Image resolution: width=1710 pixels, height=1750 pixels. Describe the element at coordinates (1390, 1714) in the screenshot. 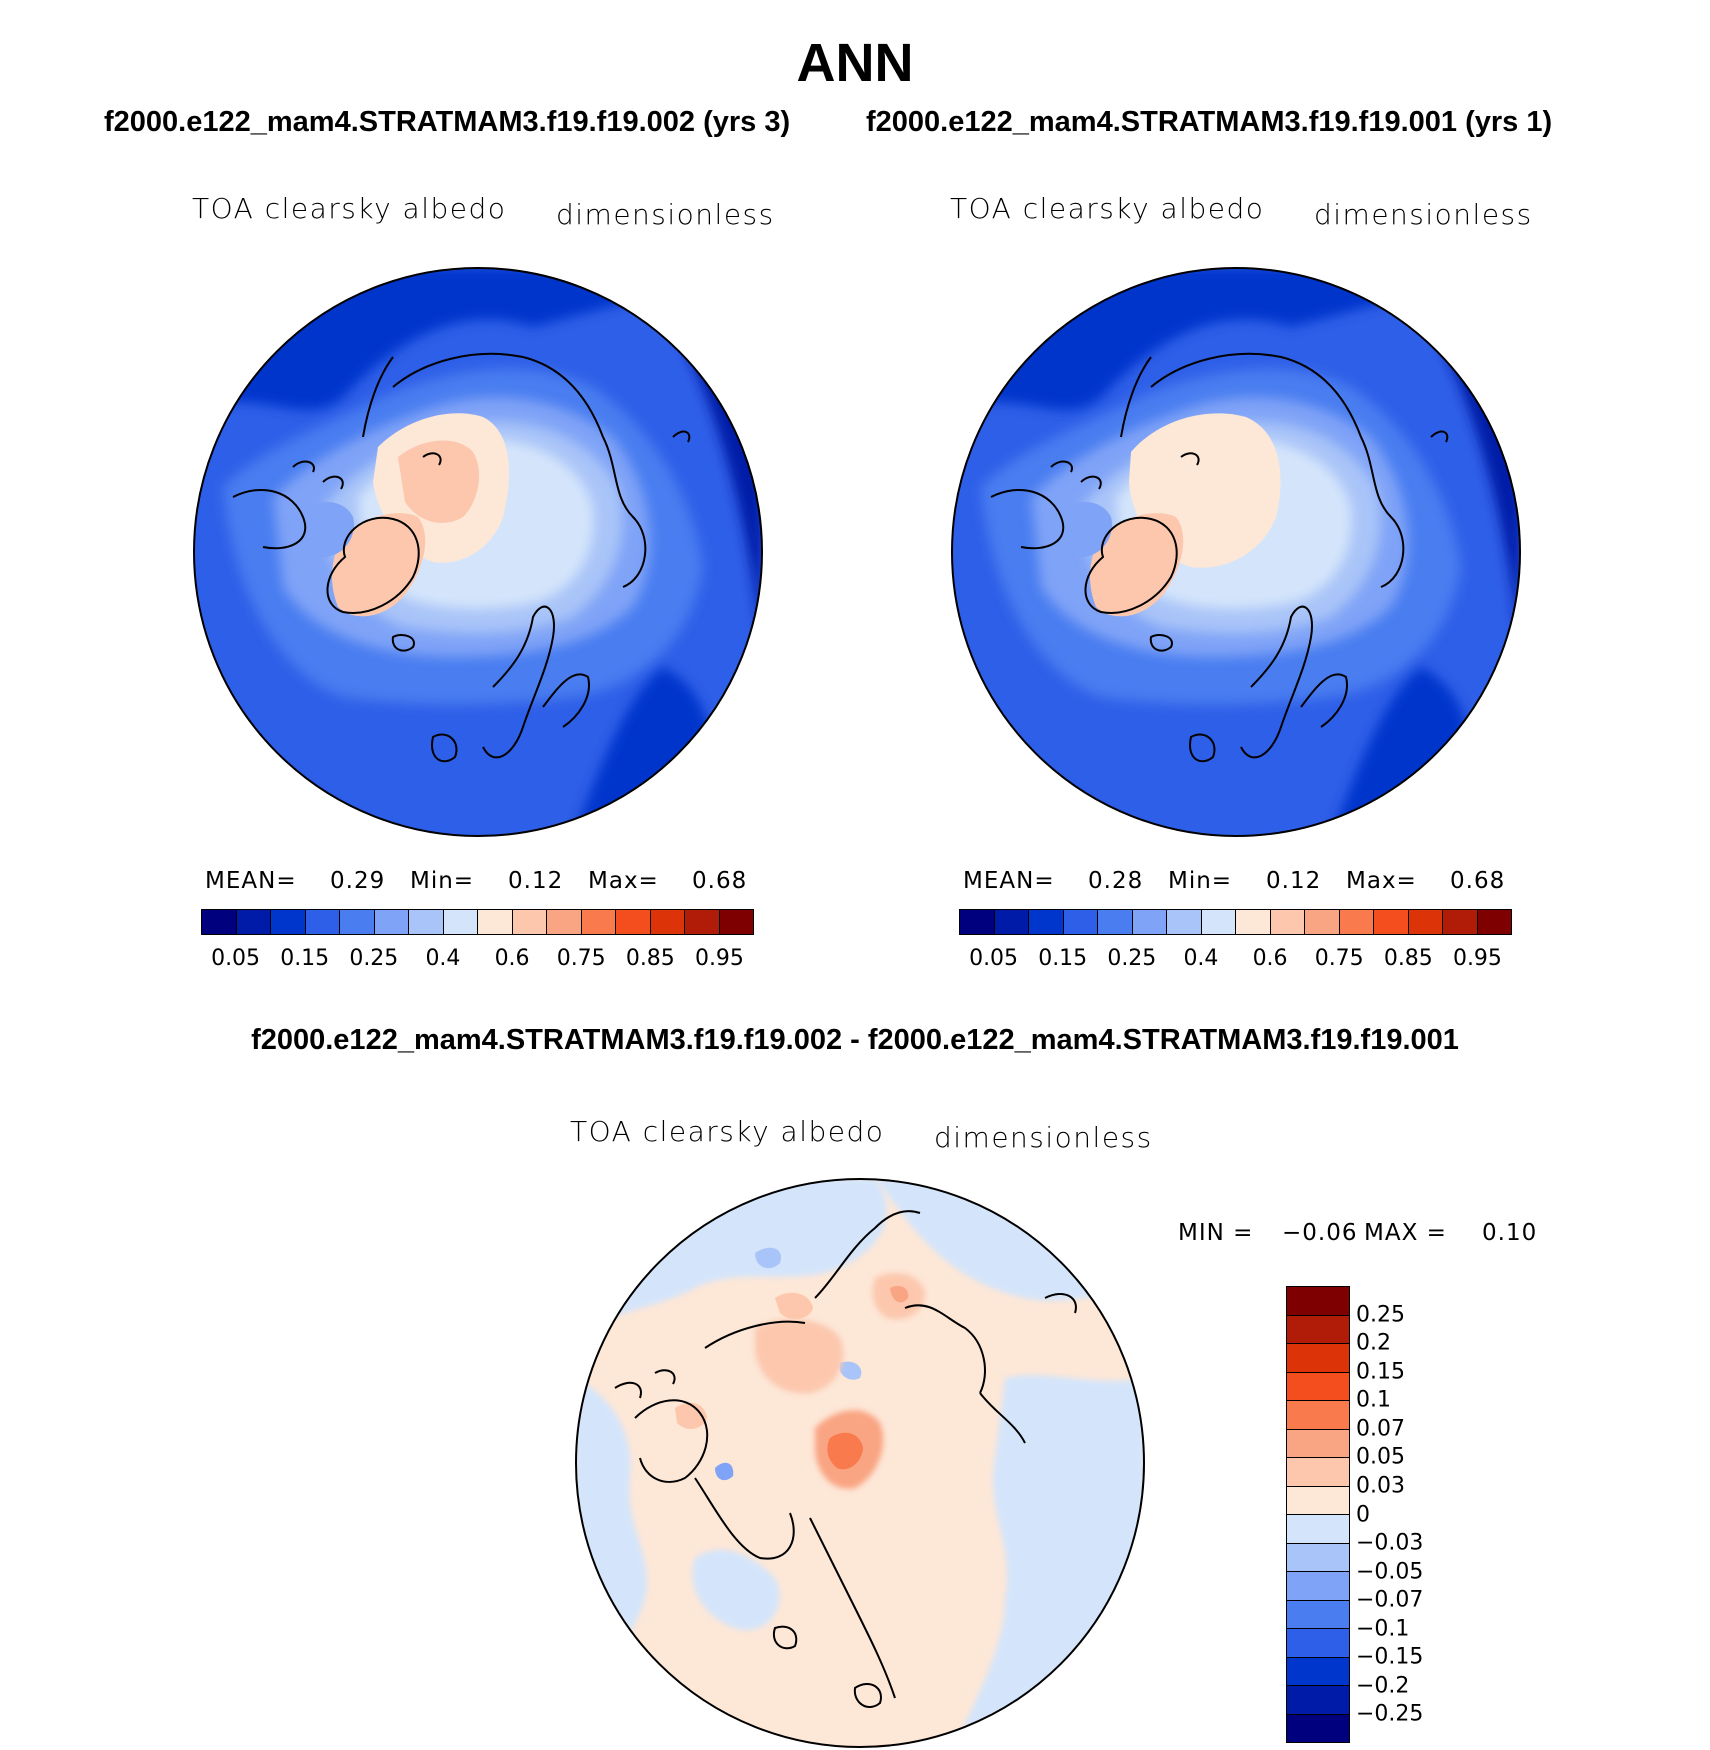

I see `colorbar-tick-label: −0.25` at that location.